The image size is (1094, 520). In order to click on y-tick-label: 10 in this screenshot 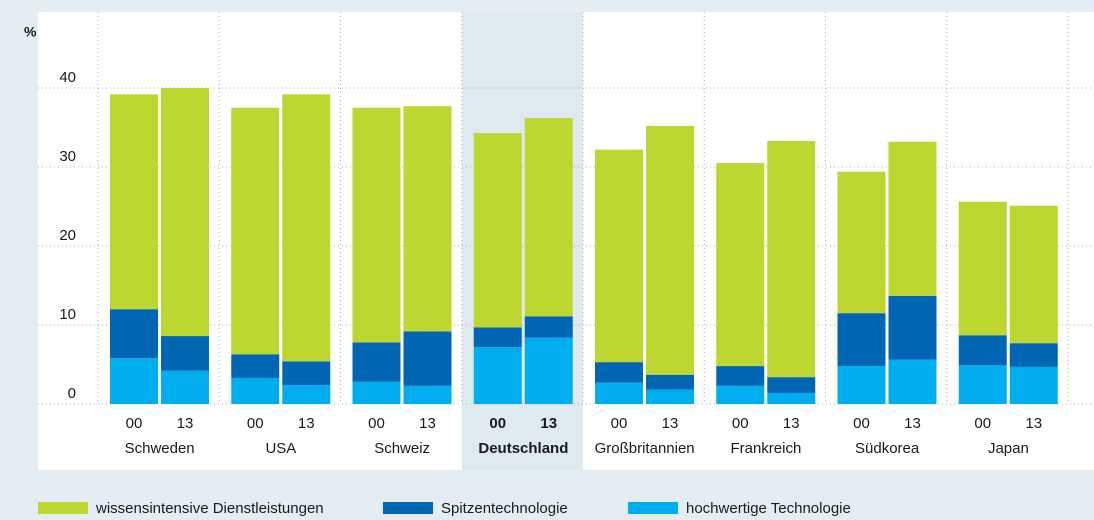, I will do `click(67, 314)`.